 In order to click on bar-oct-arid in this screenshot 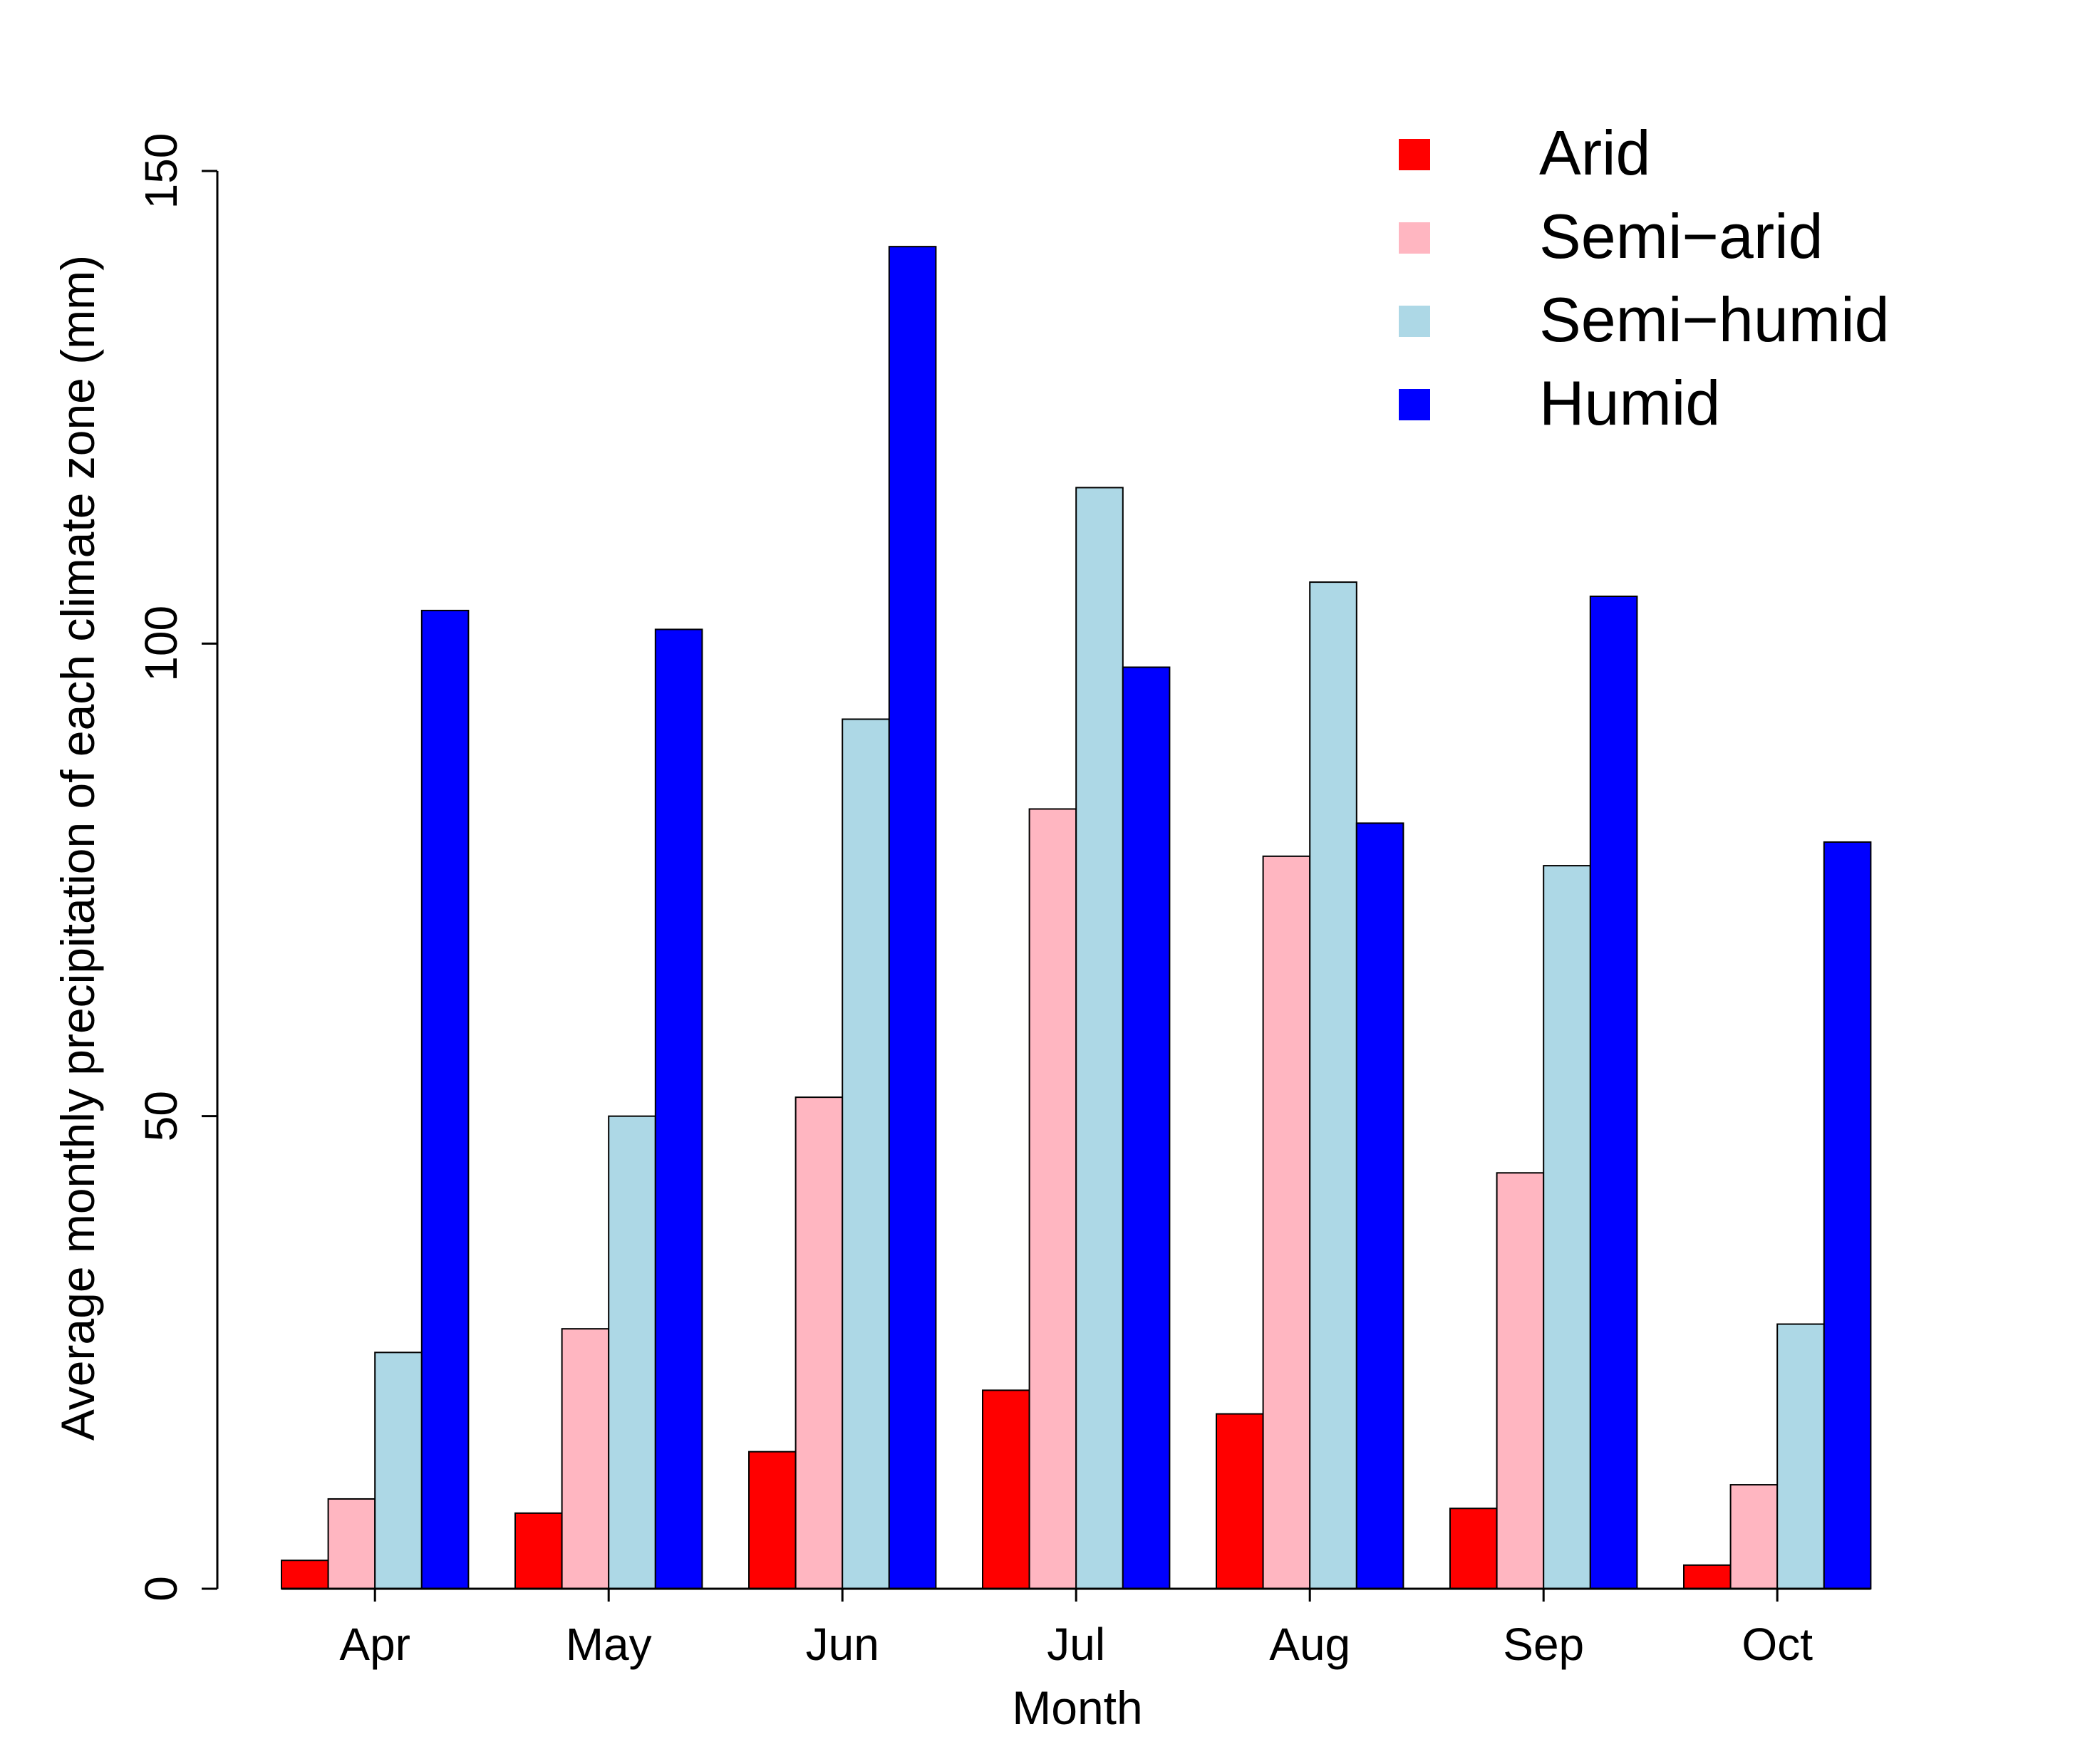, I will do `click(1708, 1576)`.